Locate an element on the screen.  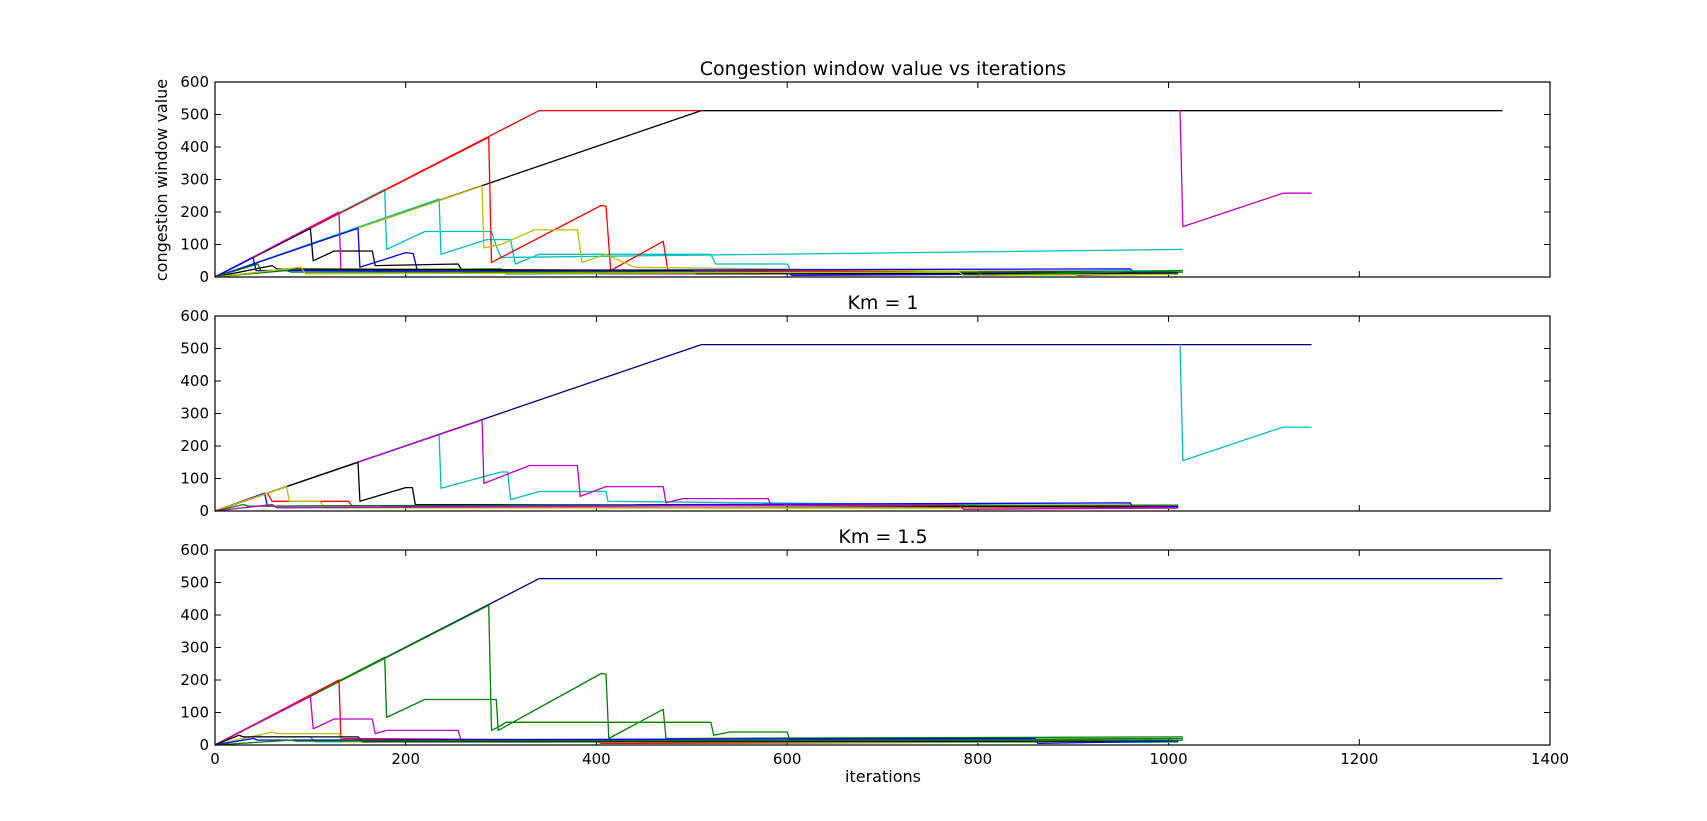
subplot-title: Km = 1 is located at coordinates (882, 303).